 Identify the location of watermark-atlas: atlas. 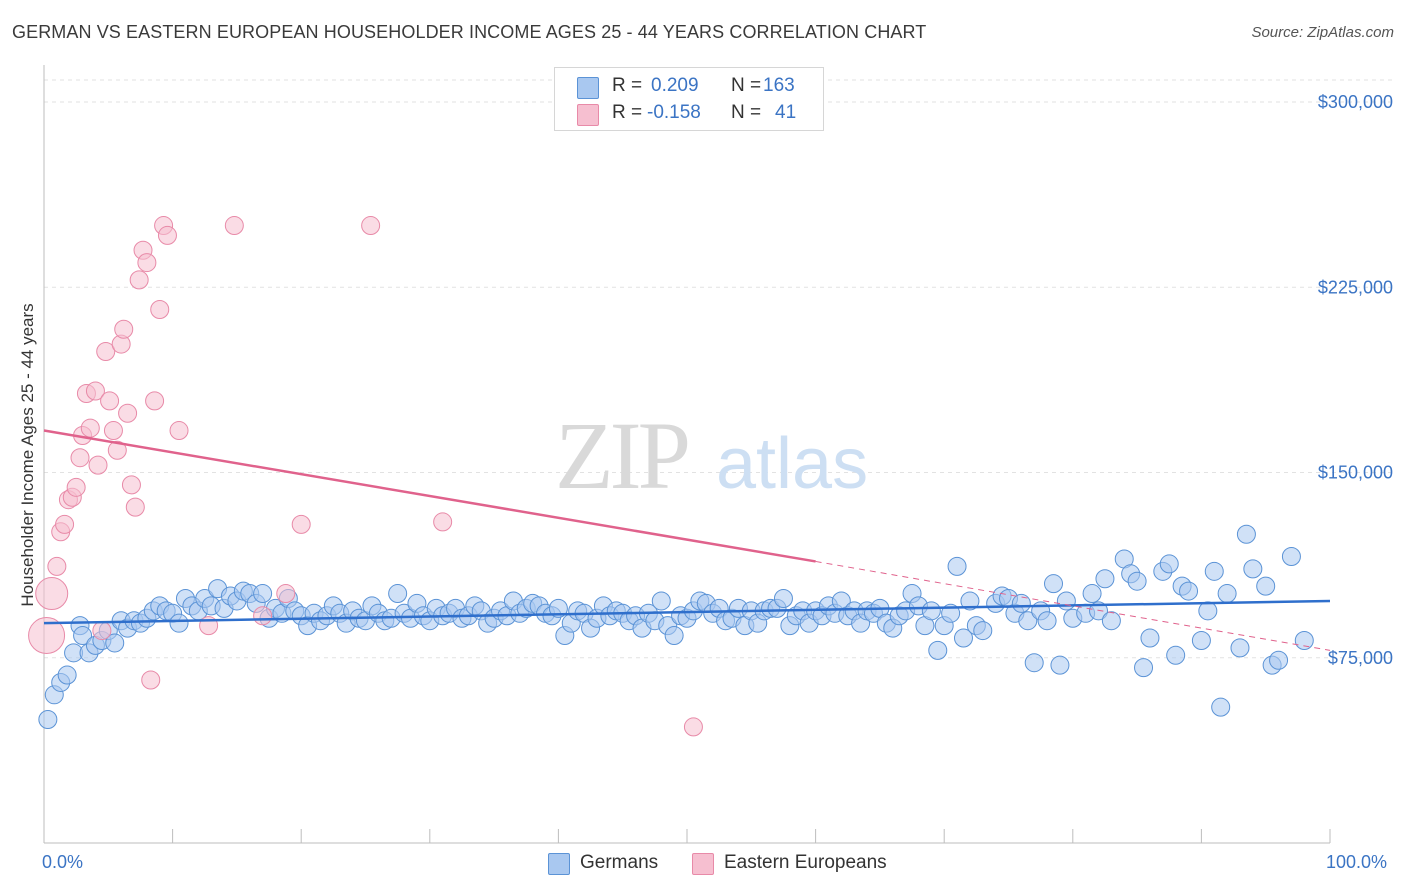
(792, 464).